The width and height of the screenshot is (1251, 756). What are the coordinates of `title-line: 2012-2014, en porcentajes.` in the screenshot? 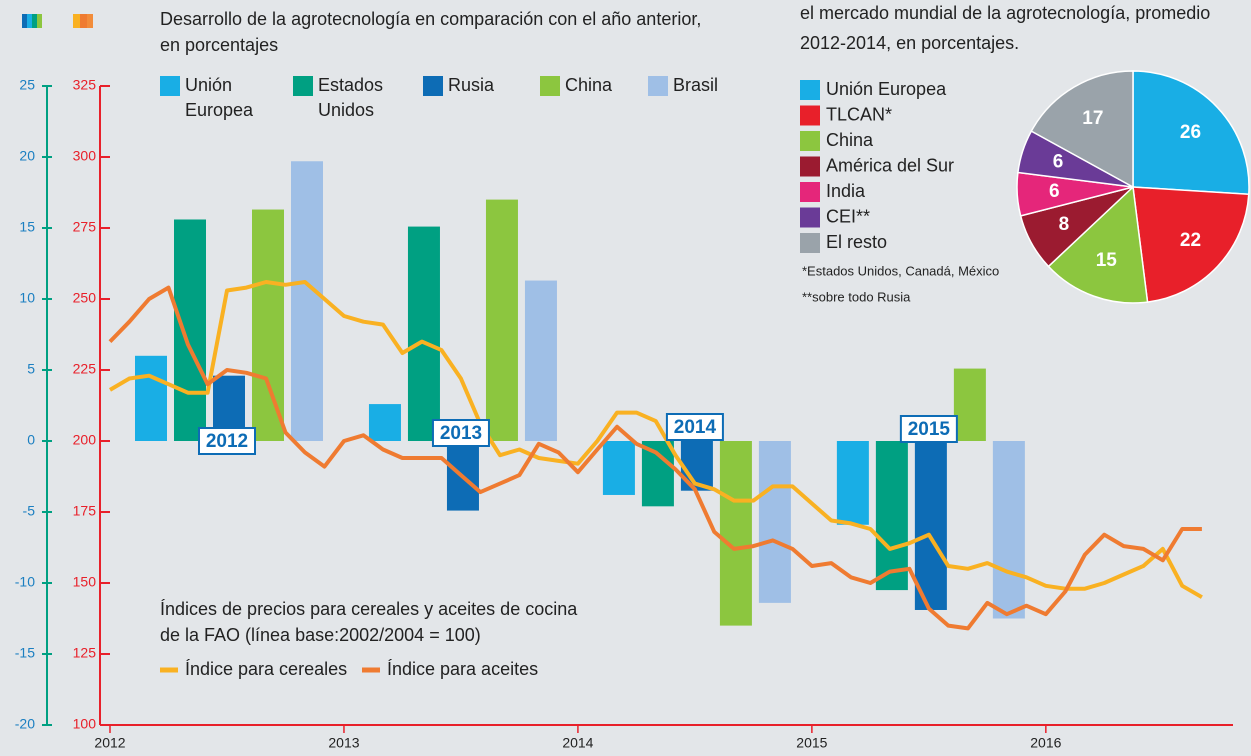 It's located at (909, 43).